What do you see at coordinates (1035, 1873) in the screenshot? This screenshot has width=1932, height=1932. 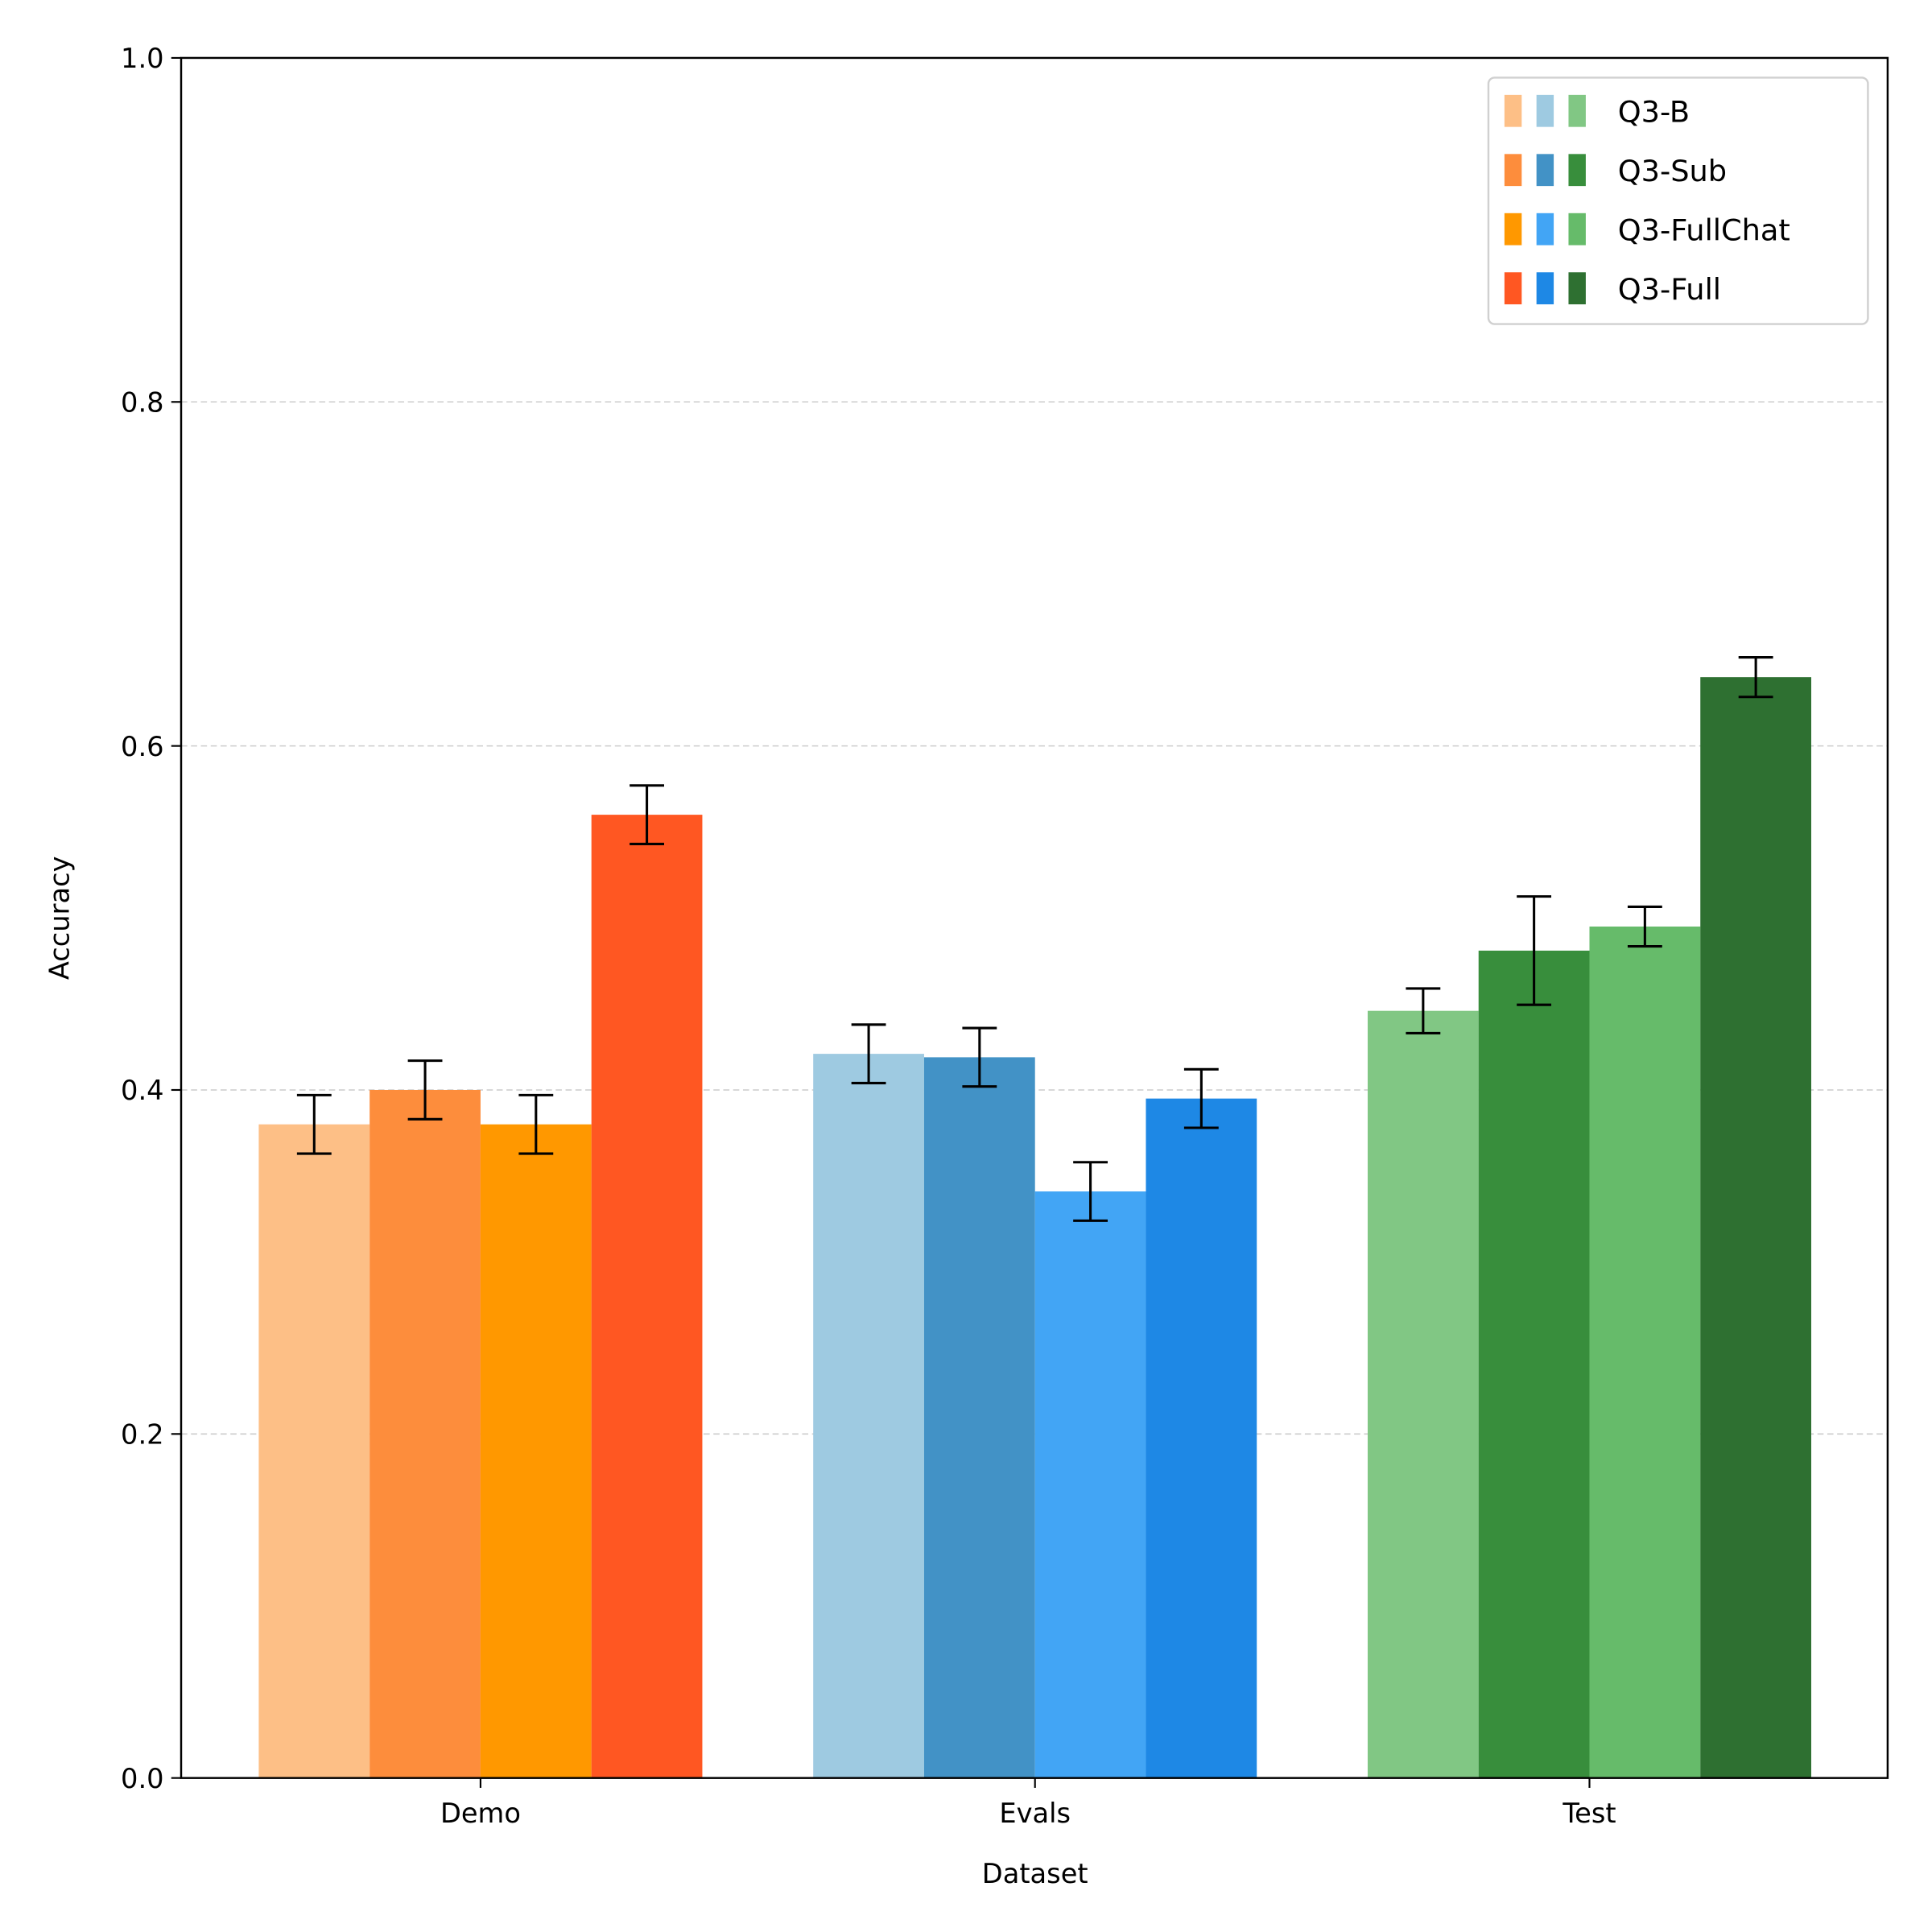 I see `x-axis-label: Dataset` at bounding box center [1035, 1873].